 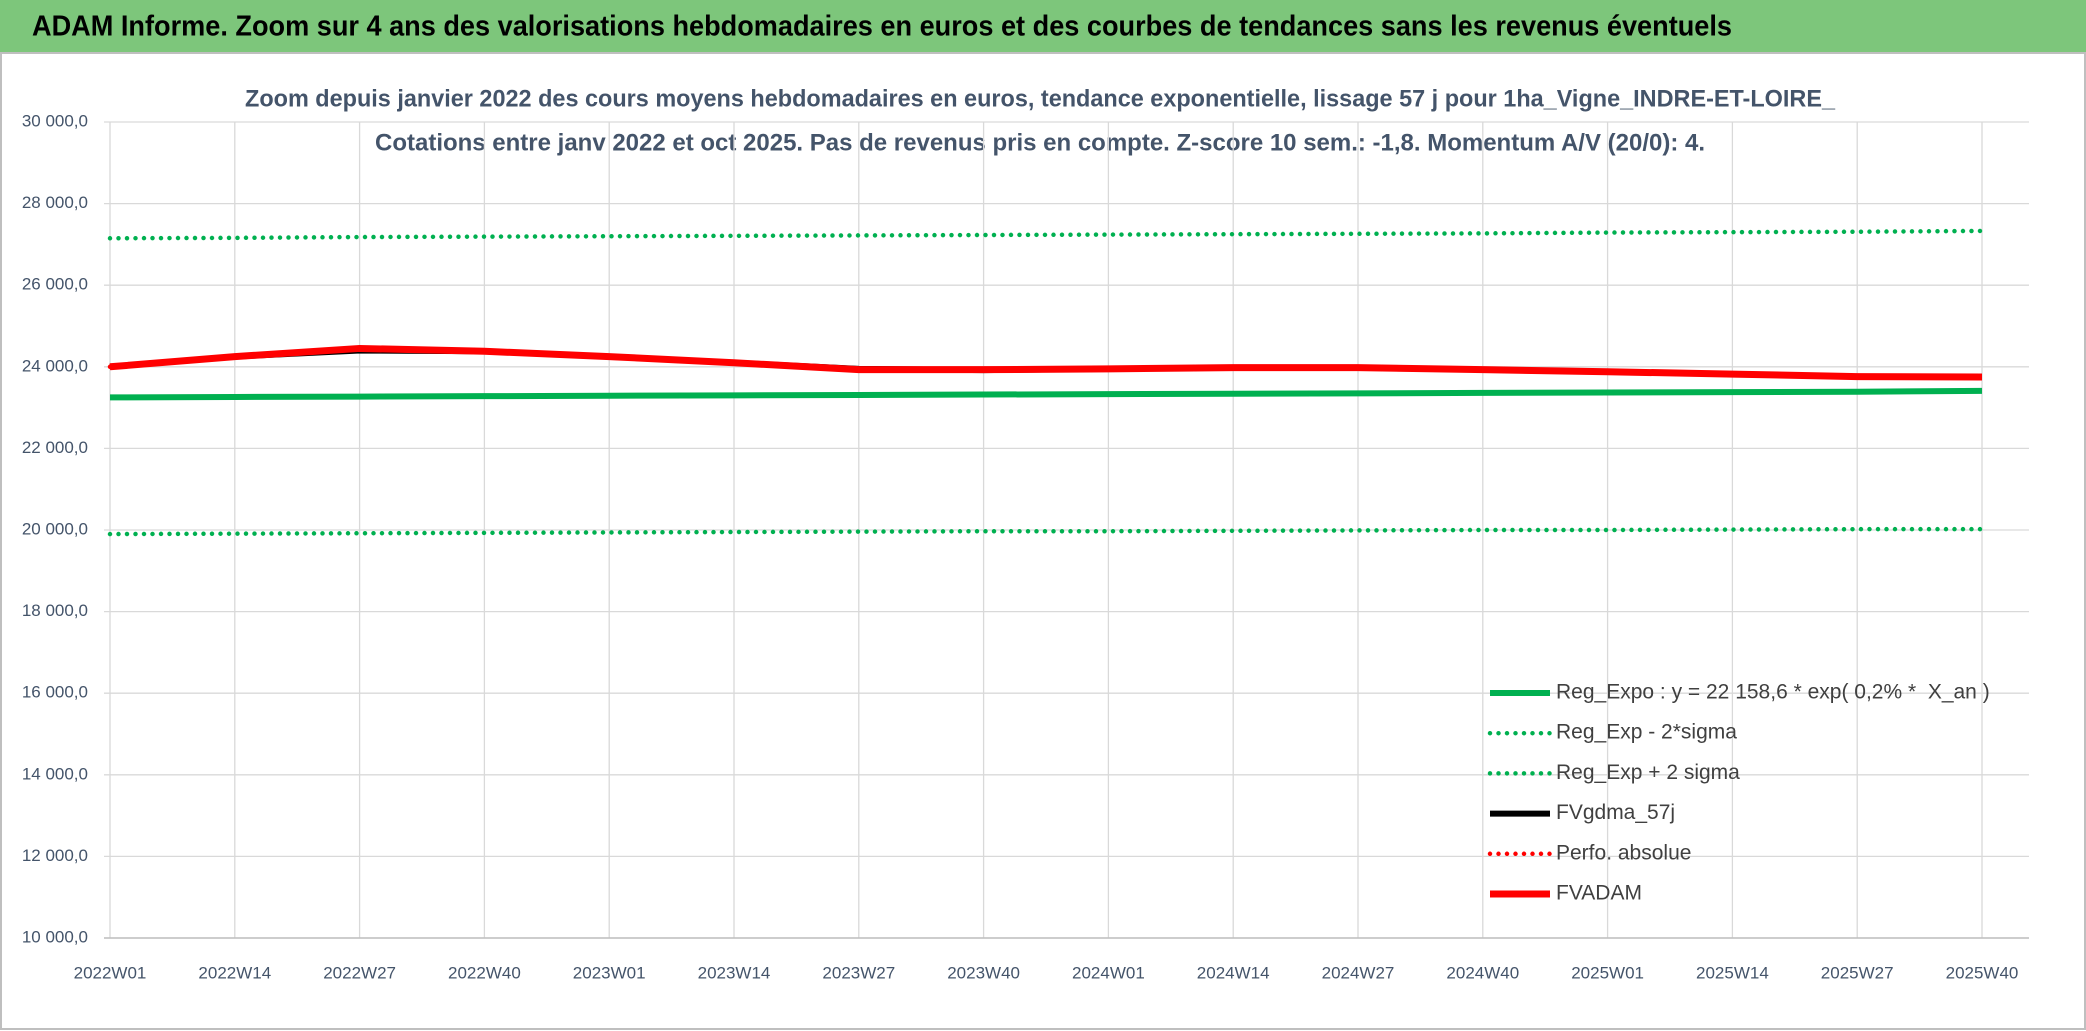 I want to click on y-tick-label: 26 000,0, so click(x=55, y=284).